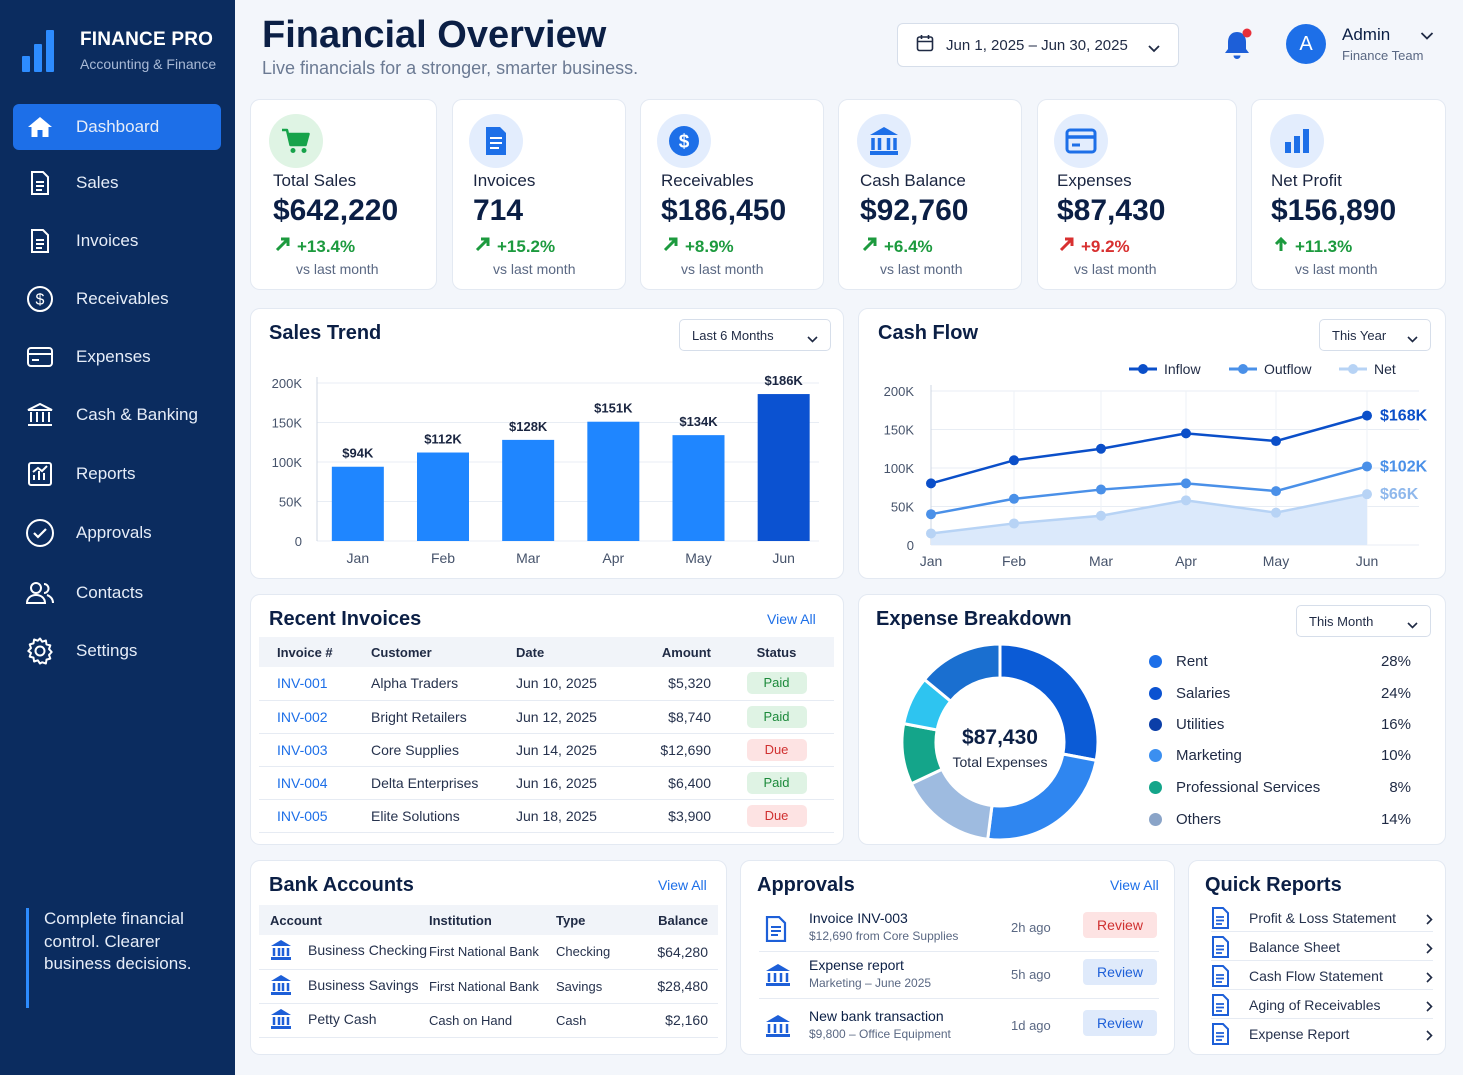  I want to click on bar-apr, so click(613, 481).